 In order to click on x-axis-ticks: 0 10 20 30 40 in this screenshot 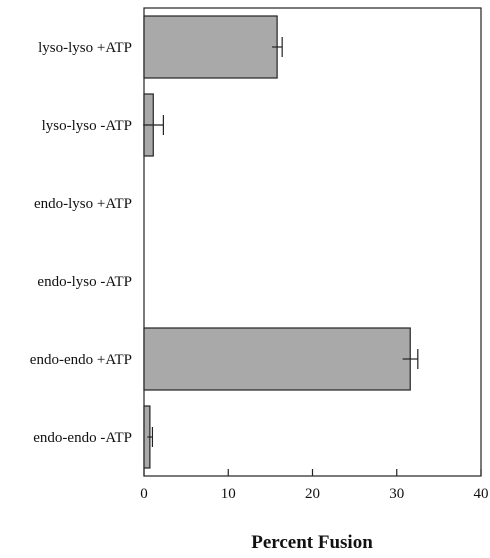, I will do `click(314, 485)`.